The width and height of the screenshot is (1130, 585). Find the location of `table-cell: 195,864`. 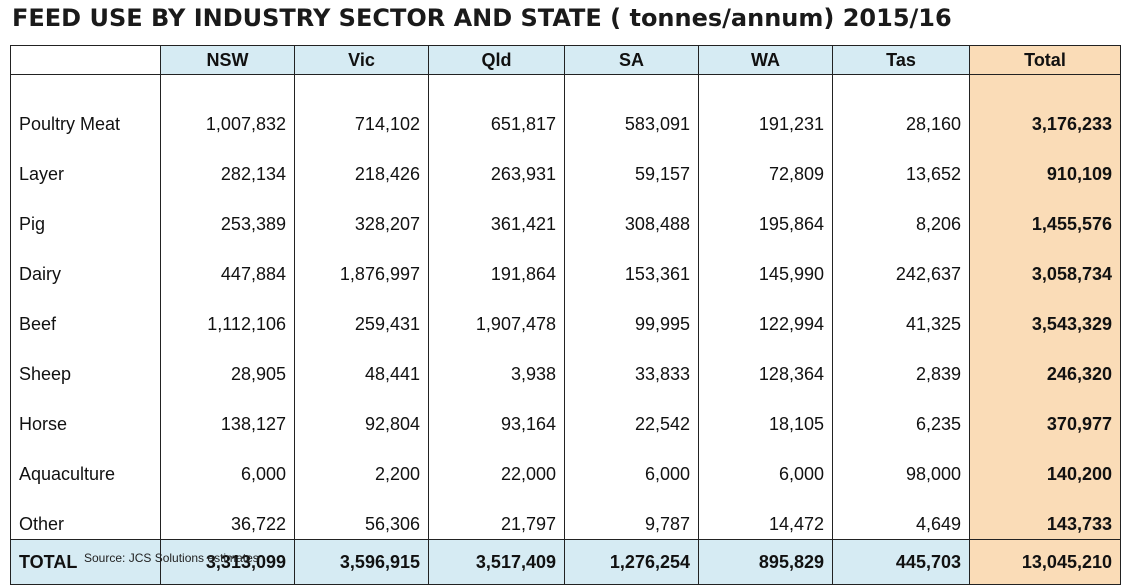

table-cell: 195,864 is located at coordinates (765, 214).